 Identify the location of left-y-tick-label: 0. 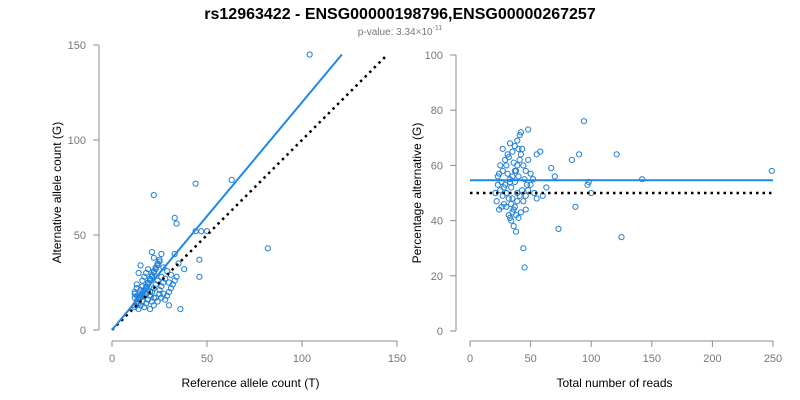
(83, 331).